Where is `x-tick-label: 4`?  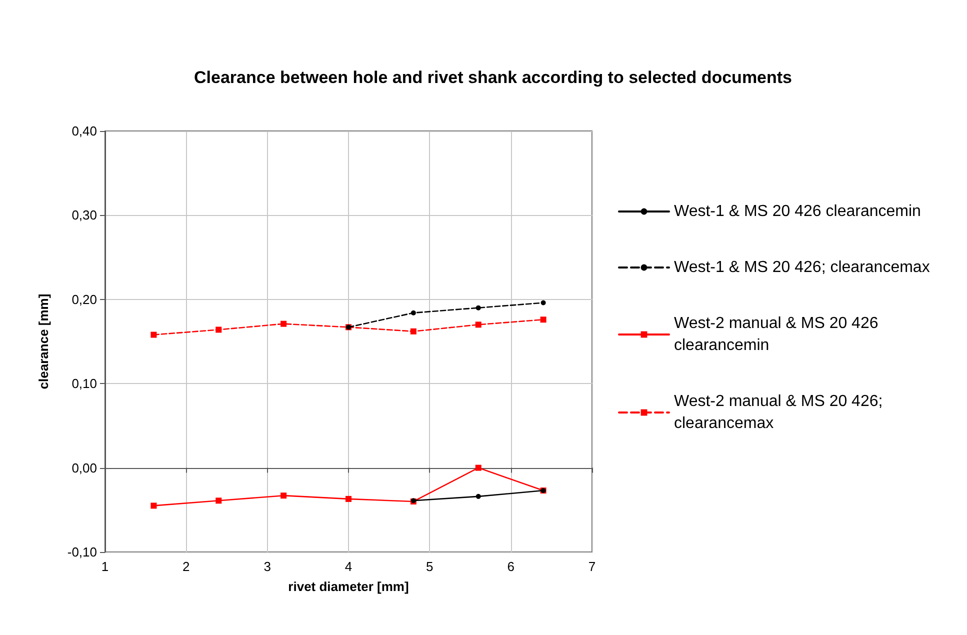 x-tick-label: 4 is located at coordinates (348, 566).